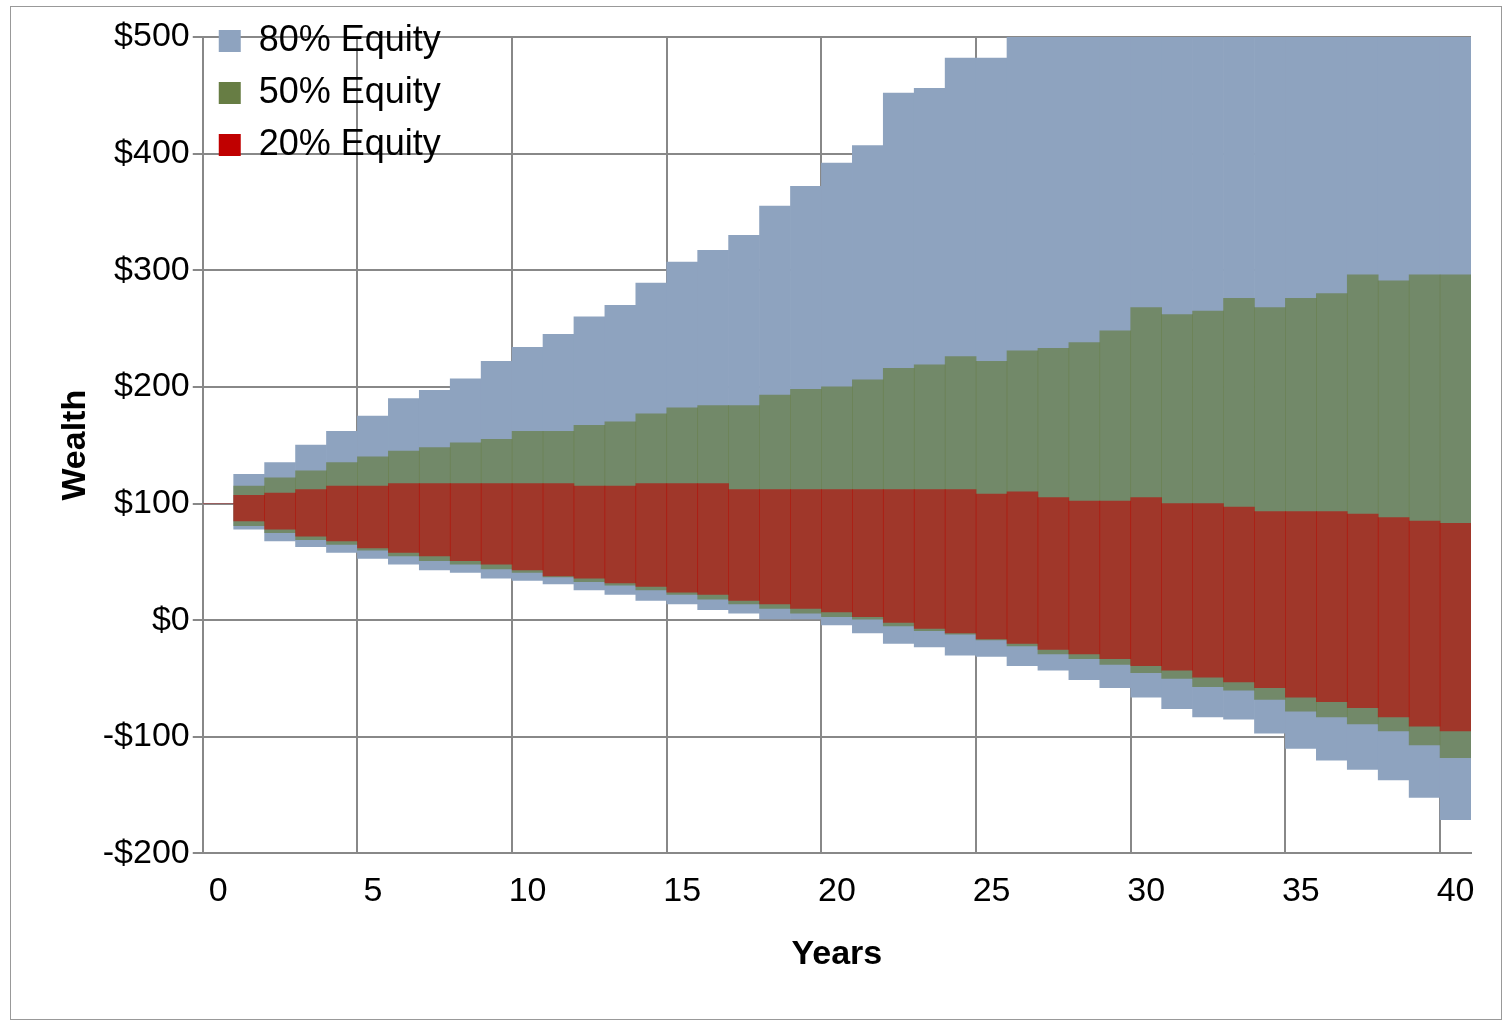 The width and height of the screenshot is (1509, 1026). I want to click on y-tick-label: $0, so click(170, 617).